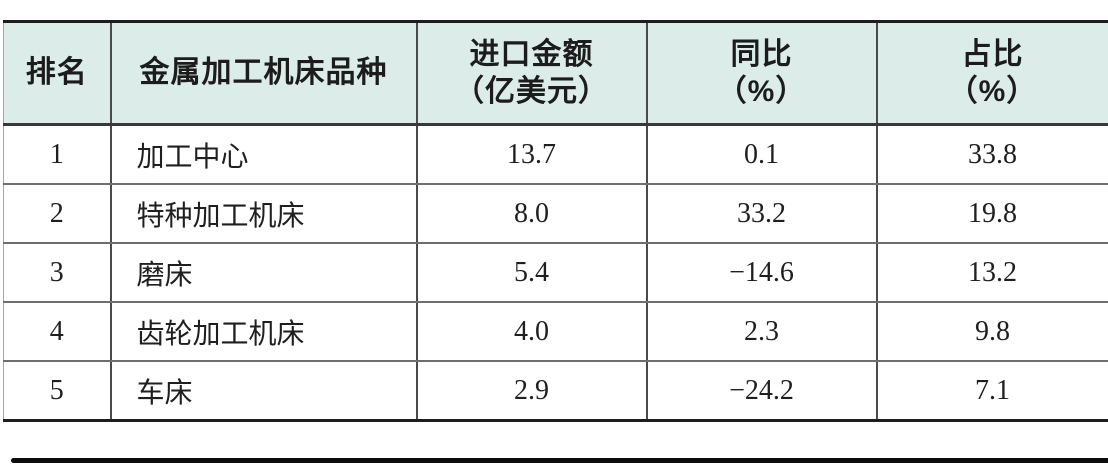  What do you see at coordinates (992, 214) in the screenshot?
I see `cell-share: 19.8` at bounding box center [992, 214].